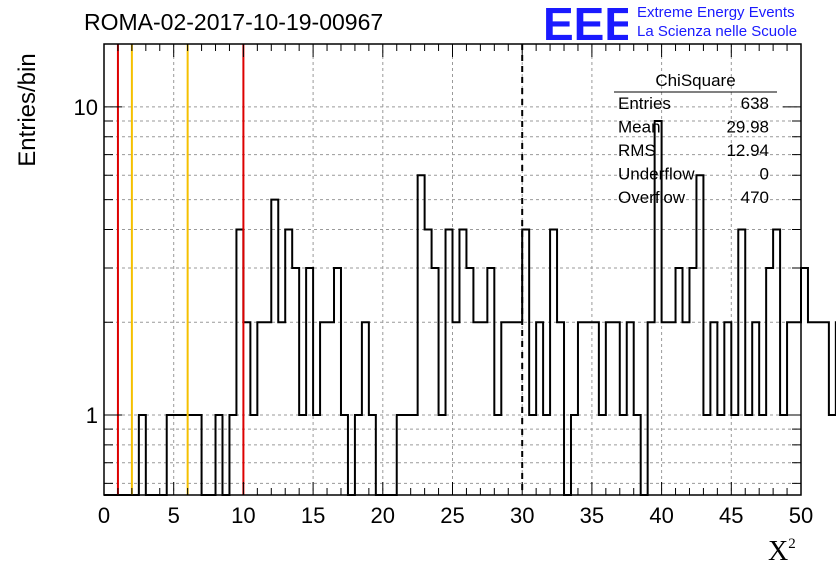 The image size is (836, 572). What do you see at coordinates (27, 110) in the screenshot?
I see `y-axis-label: Entries/bin` at bounding box center [27, 110].